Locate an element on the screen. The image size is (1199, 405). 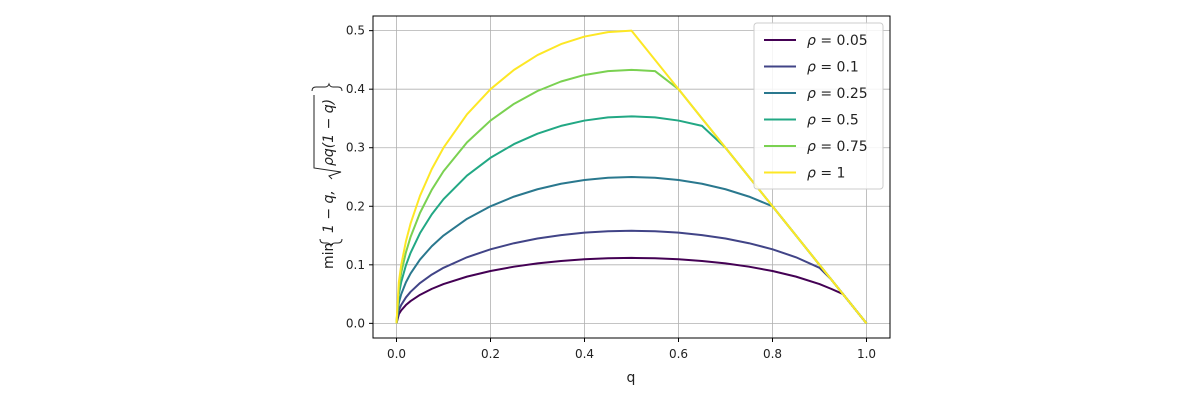
legend-box is located at coordinates (818, 106).